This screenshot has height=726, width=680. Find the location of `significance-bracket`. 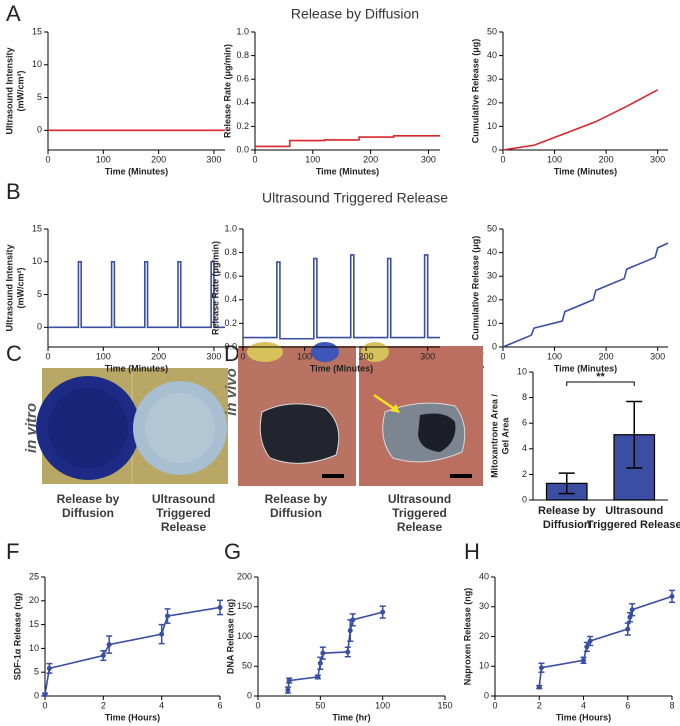

significance-bracket is located at coordinates (600, 383).